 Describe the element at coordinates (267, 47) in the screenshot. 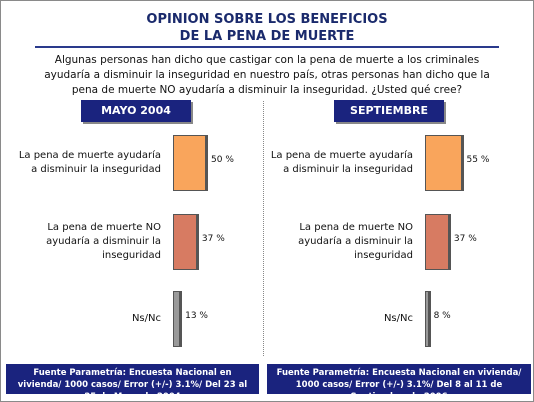

I see `title-rule` at that location.